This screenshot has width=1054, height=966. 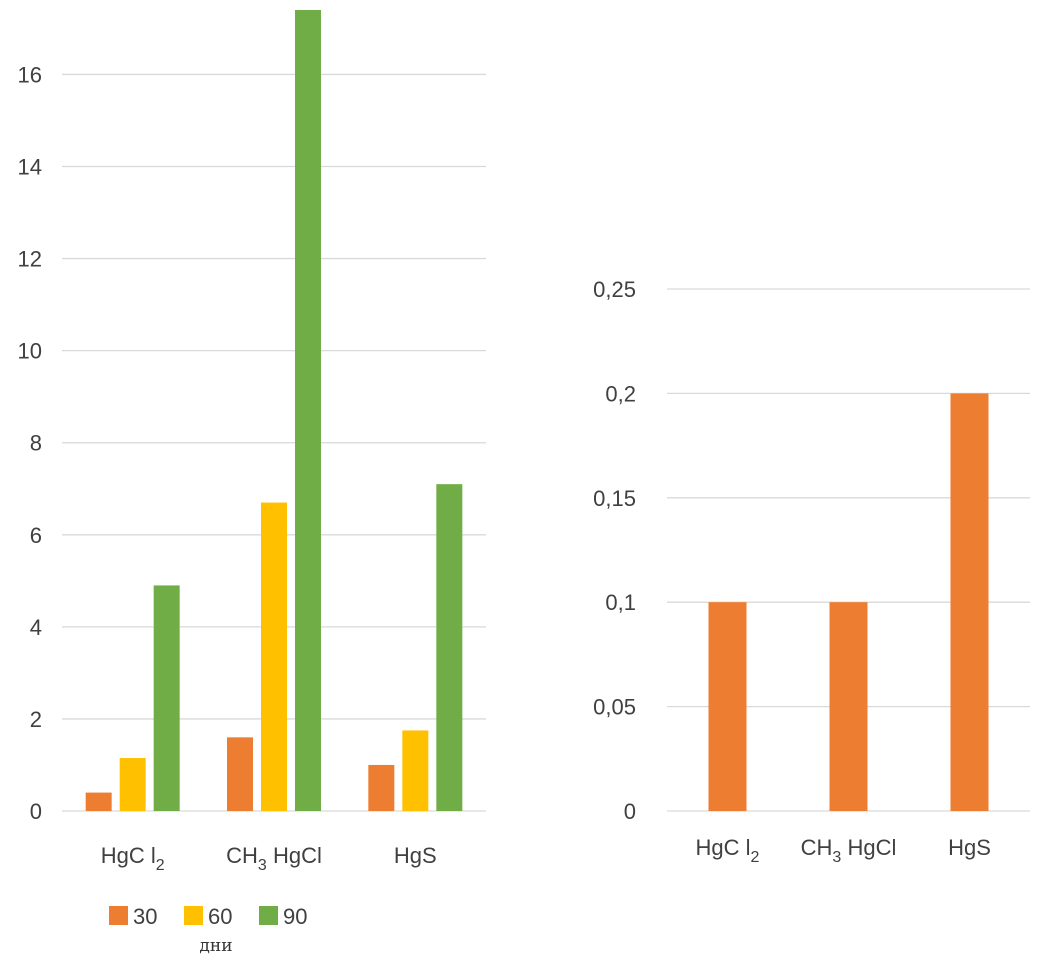 What do you see at coordinates (969, 602) in the screenshot?
I see `bar-HgS` at bounding box center [969, 602].